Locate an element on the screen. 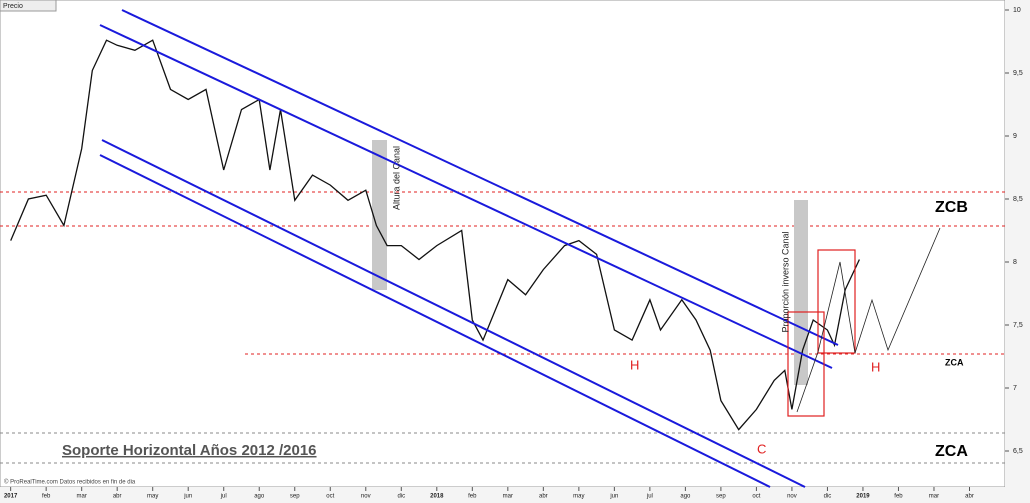  y-axis-panel is located at coordinates (1017, 251).